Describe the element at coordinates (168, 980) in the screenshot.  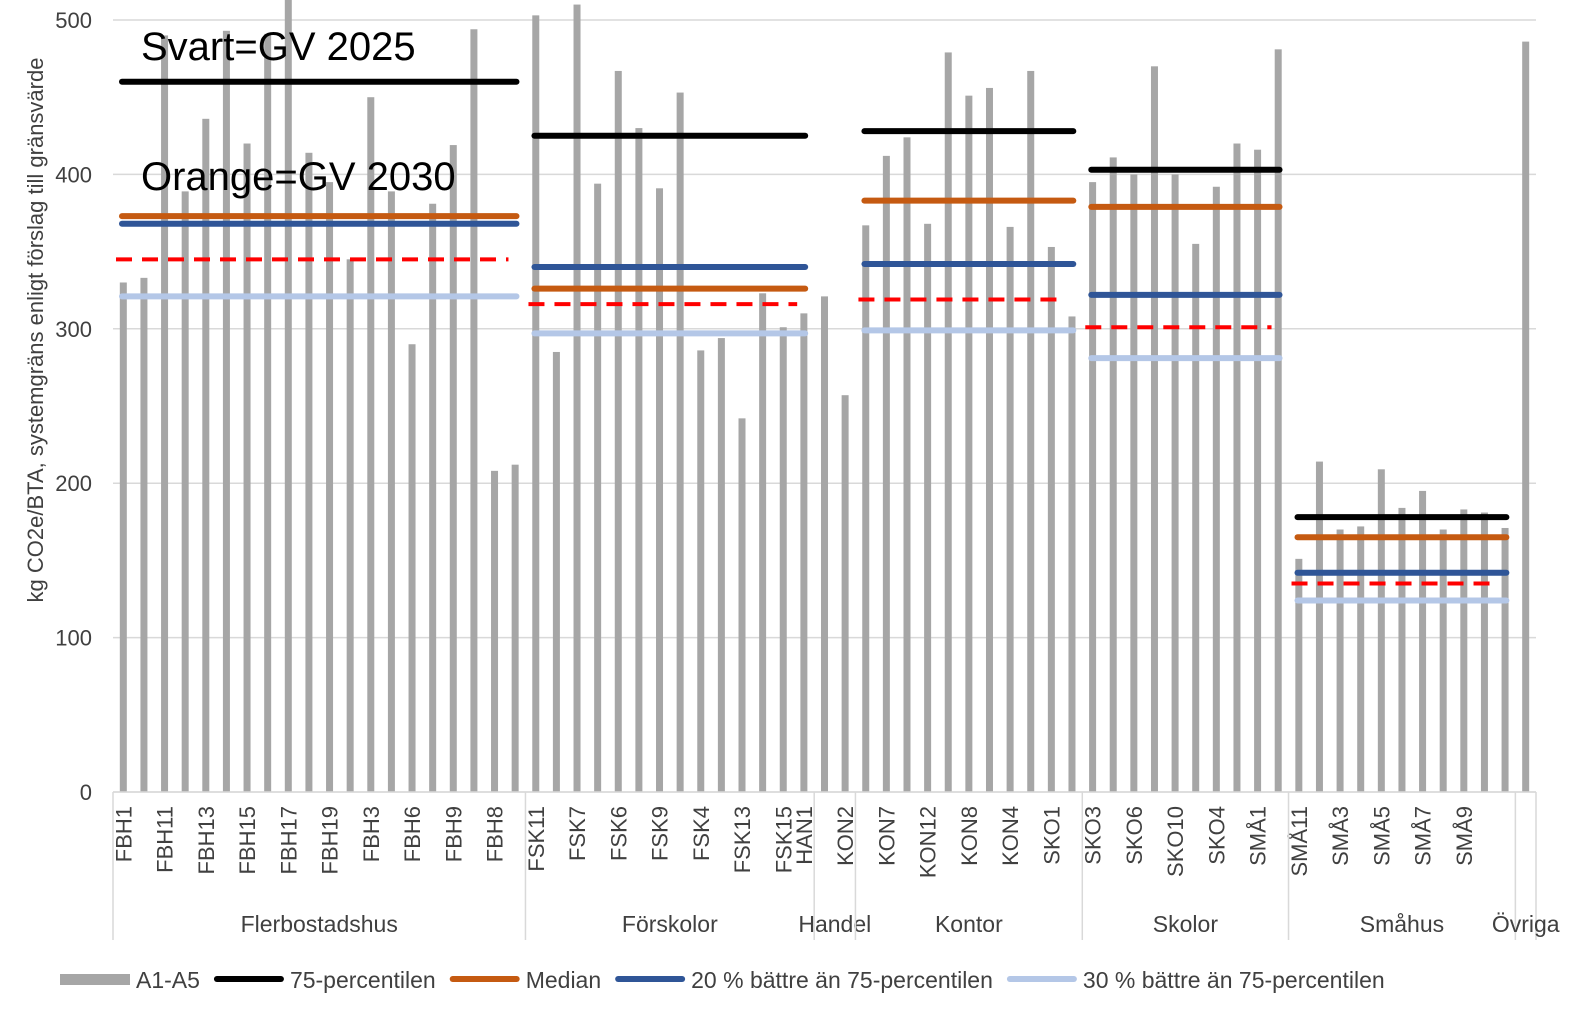
I see `legend-label: A1-A5` at that location.